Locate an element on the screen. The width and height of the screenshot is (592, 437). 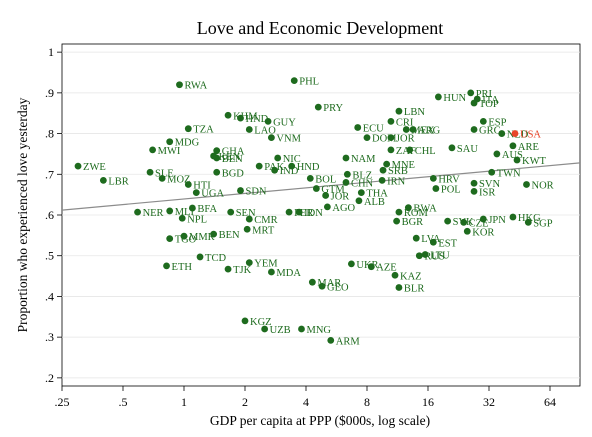
data-label: BLR is located at coordinates (414, 288).